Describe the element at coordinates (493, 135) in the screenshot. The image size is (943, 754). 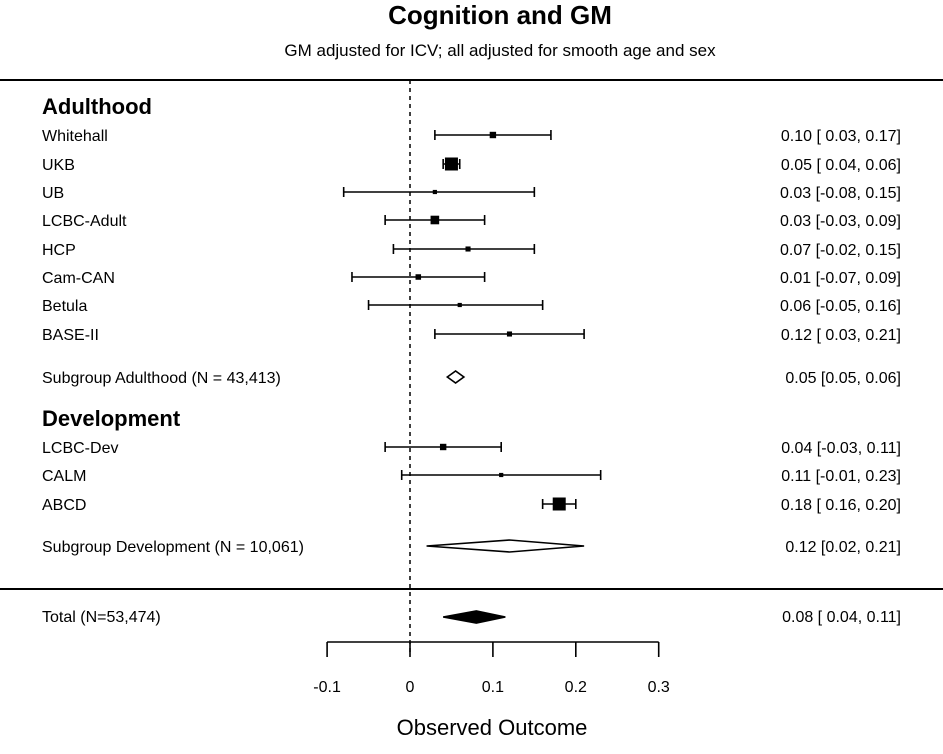
I see `point-estimate-whitehall` at that location.